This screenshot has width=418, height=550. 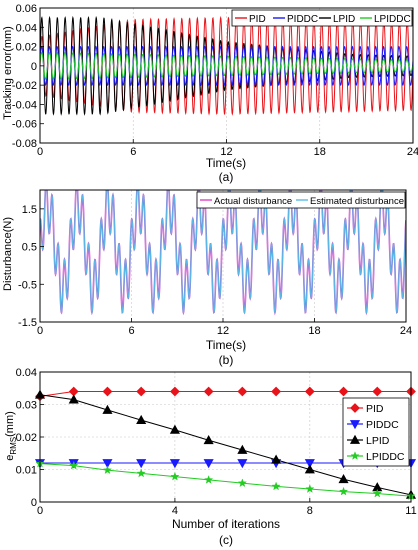 What do you see at coordinates (34, 503) in the screenshot?
I see `panel-c-ytick-label-0: 0` at bounding box center [34, 503].